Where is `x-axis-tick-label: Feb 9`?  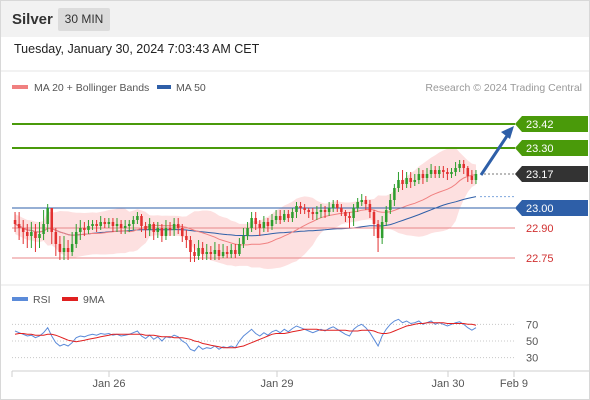 x-axis-tick-label: Feb 9 is located at coordinates (514, 384).